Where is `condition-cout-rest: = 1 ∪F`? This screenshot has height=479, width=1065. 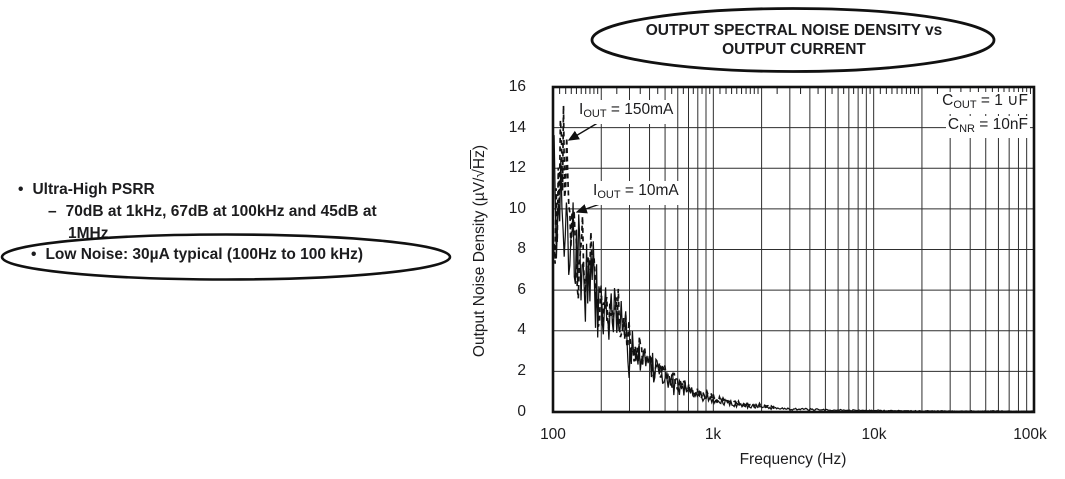
condition-cout-rest: = 1 ∪F is located at coordinates (1002, 100).